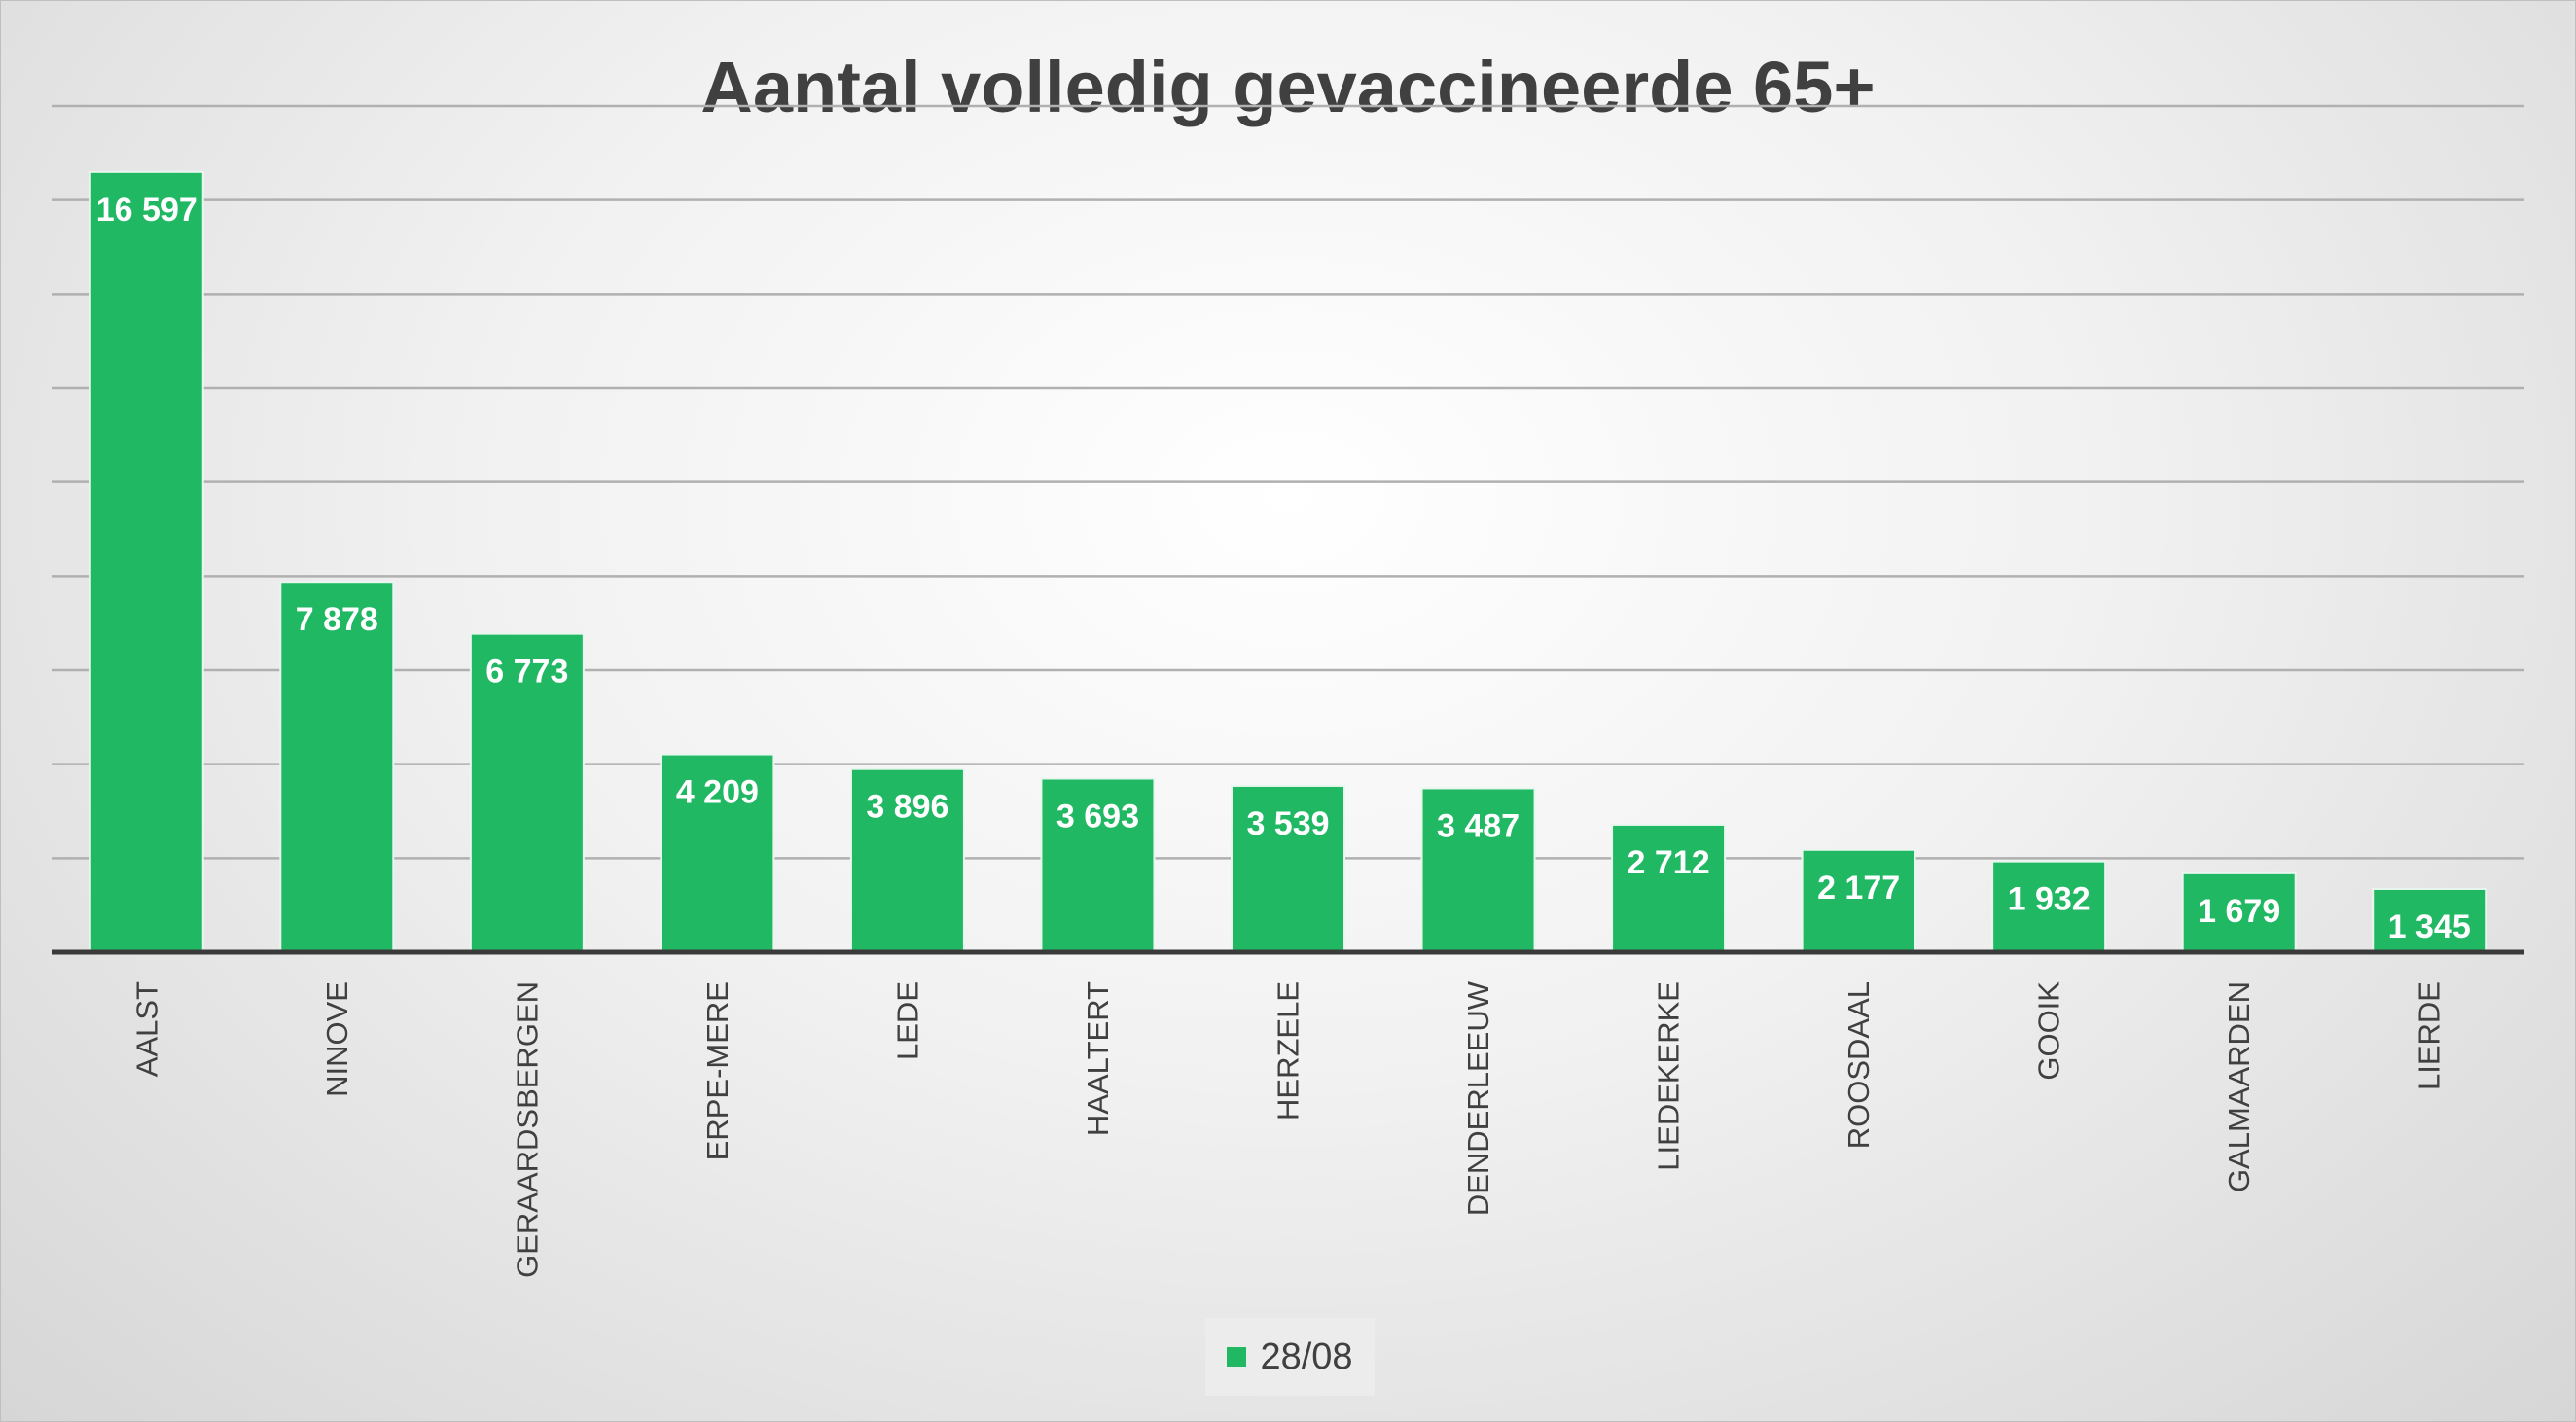  What do you see at coordinates (1669, 862) in the screenshot?
I see `data-label: 2 712` at bounding box center [1669, 862].